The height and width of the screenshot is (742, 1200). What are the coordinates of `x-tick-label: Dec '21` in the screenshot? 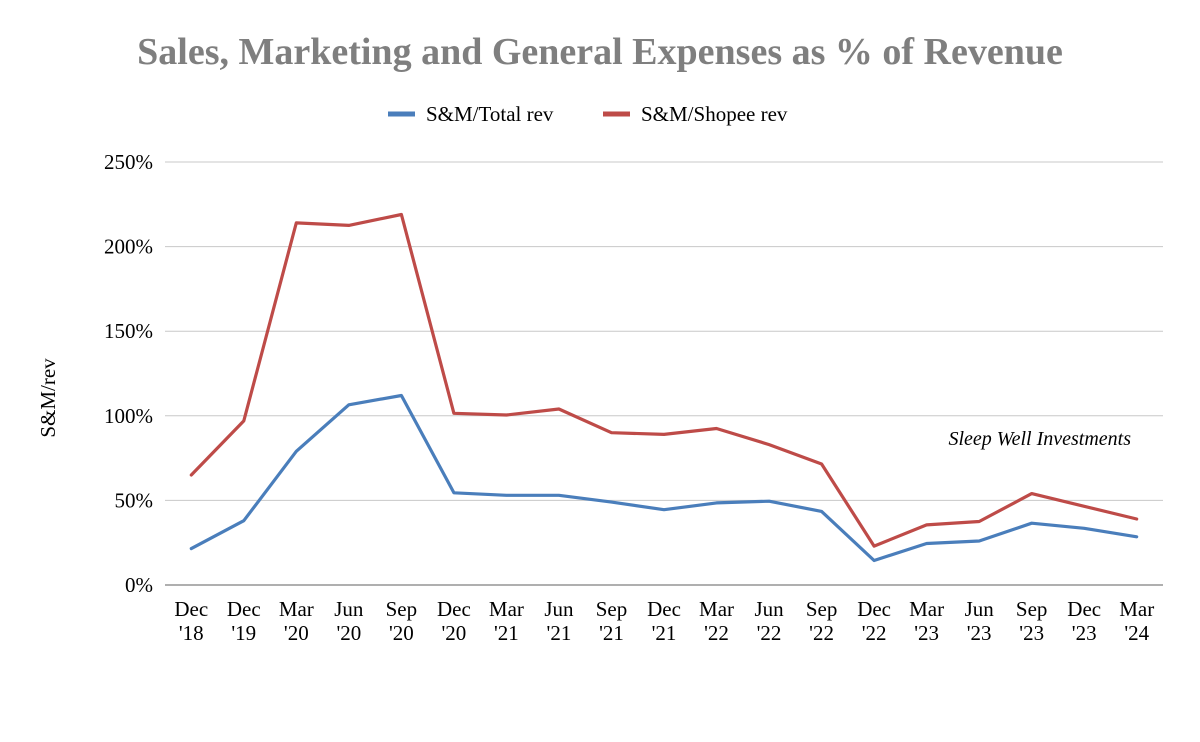 It's located at (664, 621).